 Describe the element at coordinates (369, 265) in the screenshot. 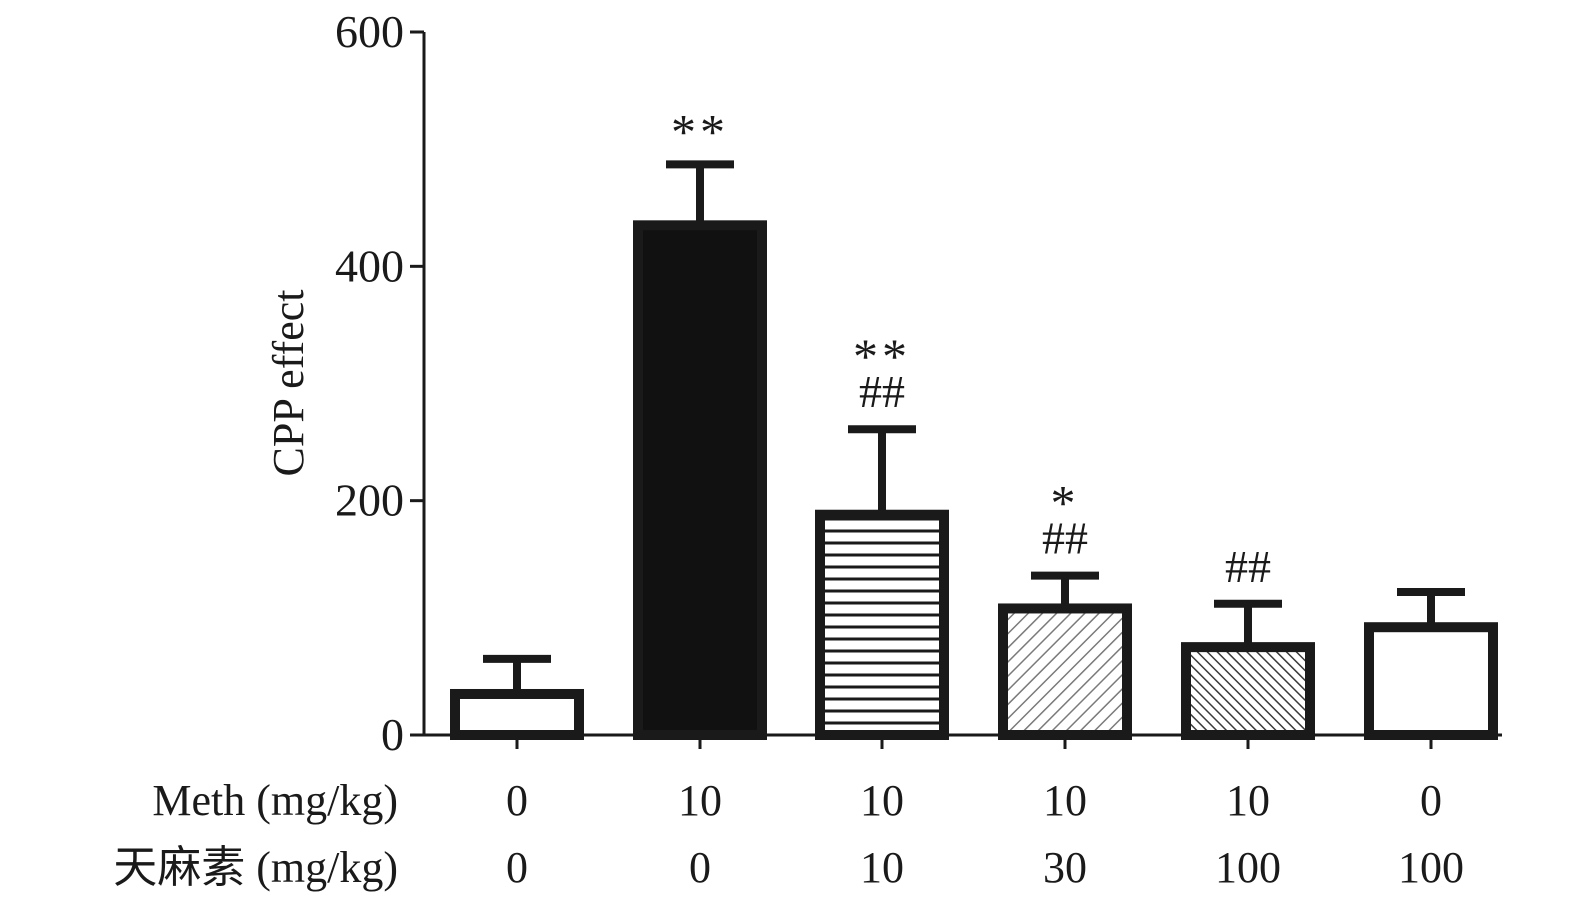

I see `y-tick-label: 400` at that location.